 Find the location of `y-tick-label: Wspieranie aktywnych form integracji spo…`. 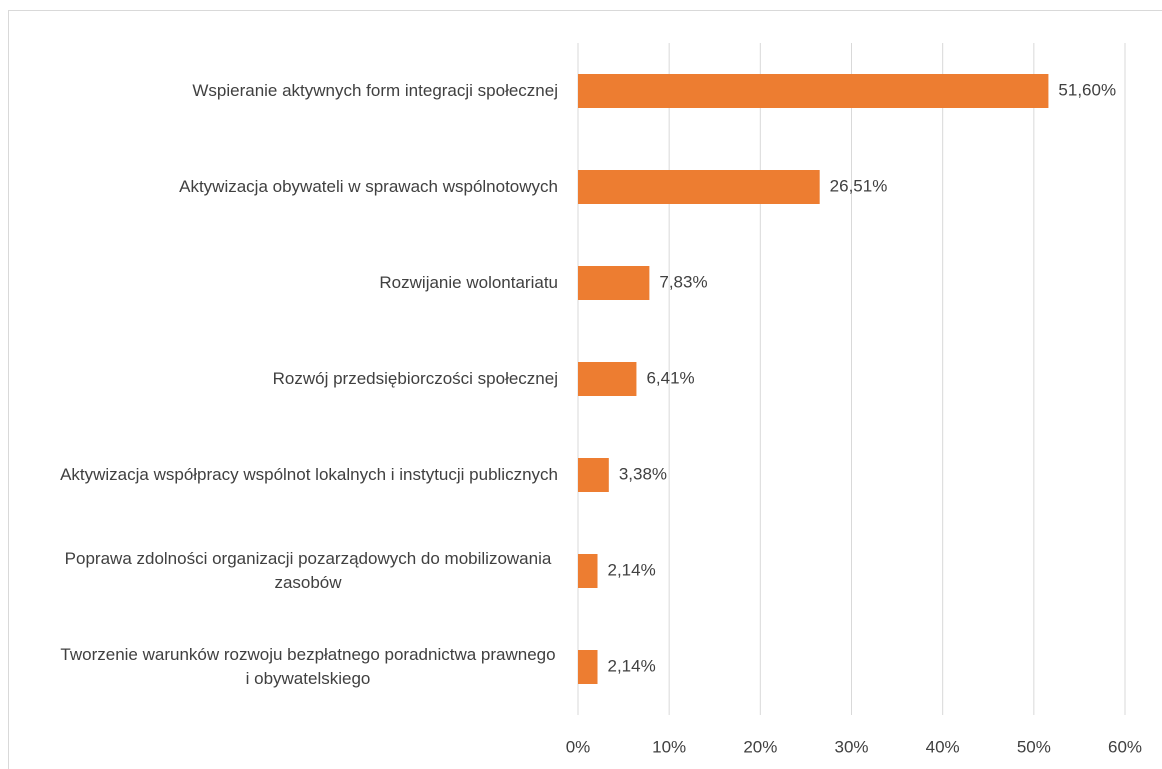

y-tick-label: Wspieranie aktywnych form integracji spo… is located at coordinates (375, 90).